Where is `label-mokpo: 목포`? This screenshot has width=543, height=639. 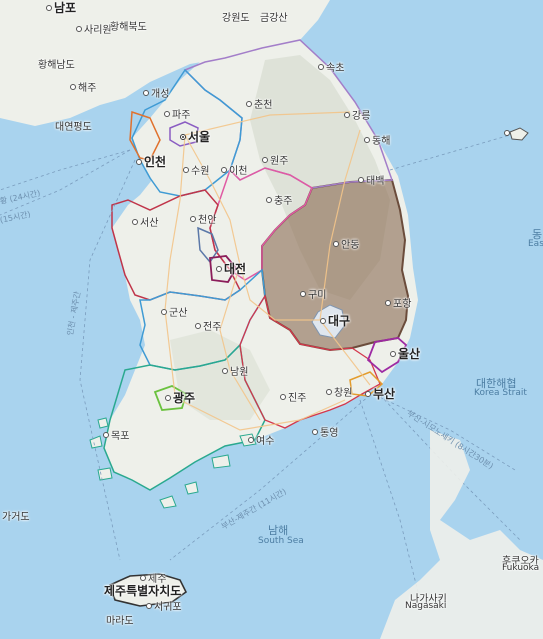
label-mokpo: 목포 is located at coordinates (116, 434).